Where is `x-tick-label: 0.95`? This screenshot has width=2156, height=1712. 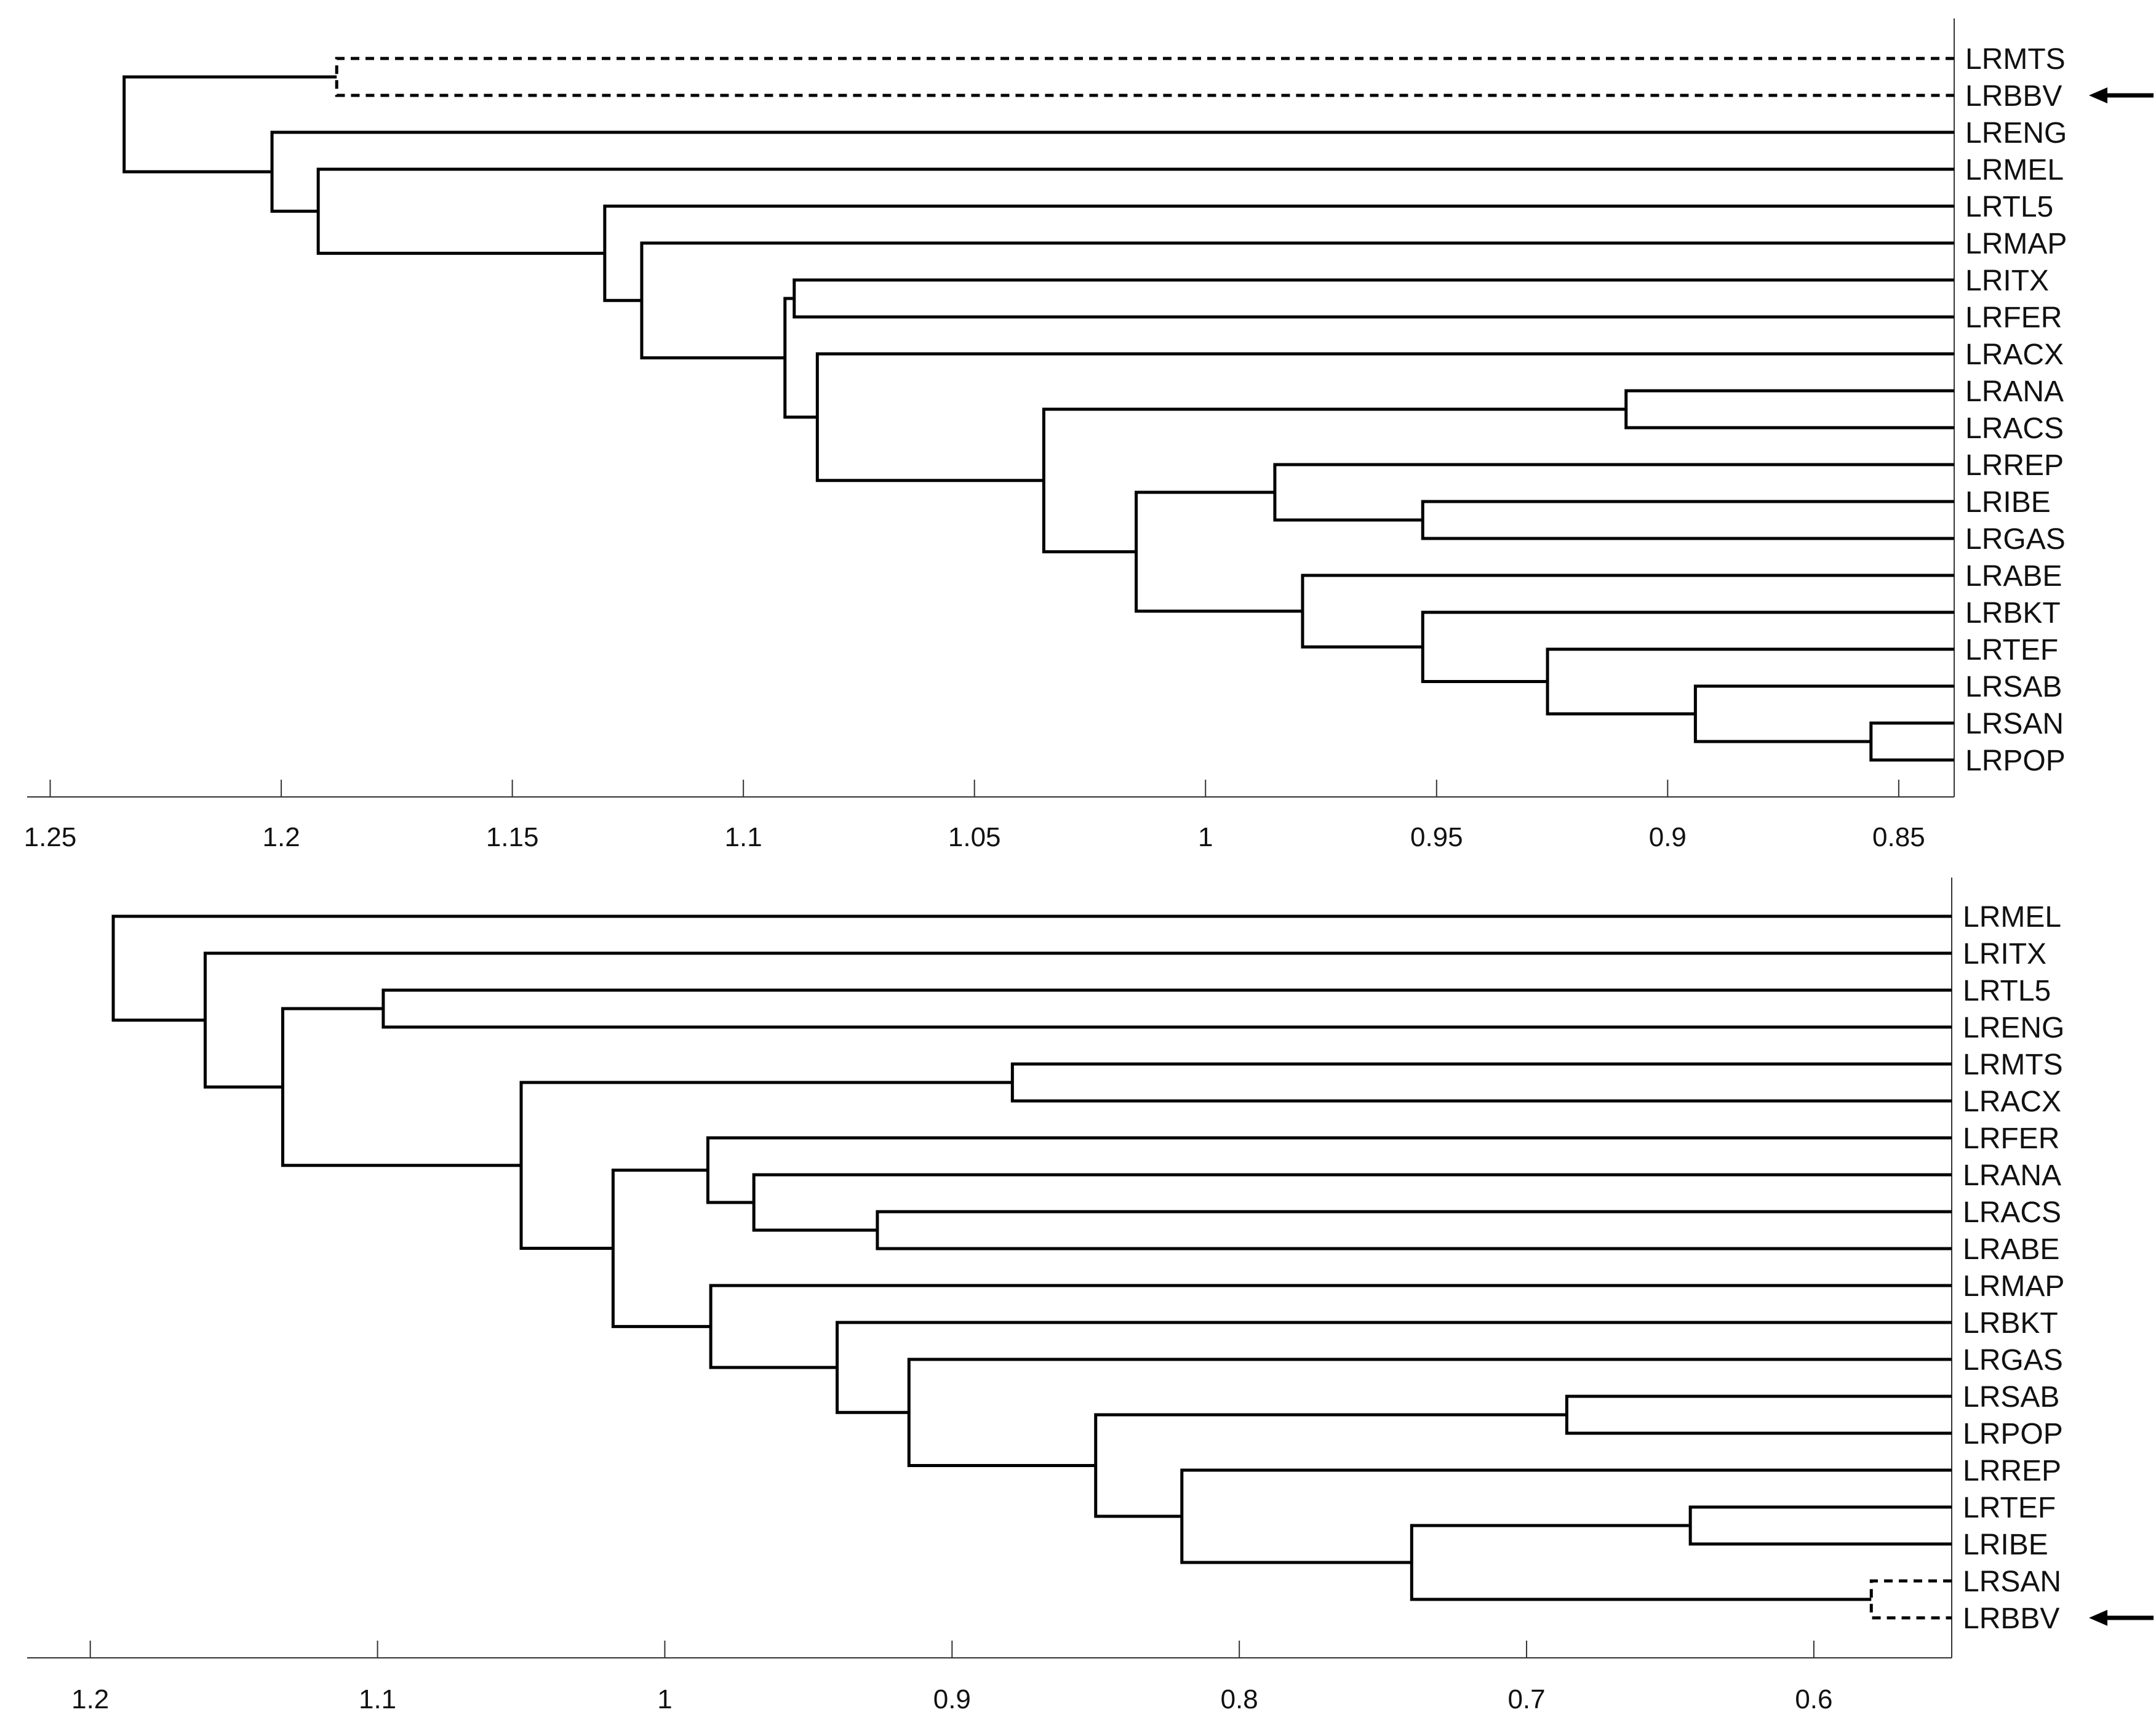 x-tick-label: 0.95 is located at coordinates (1436, 837).